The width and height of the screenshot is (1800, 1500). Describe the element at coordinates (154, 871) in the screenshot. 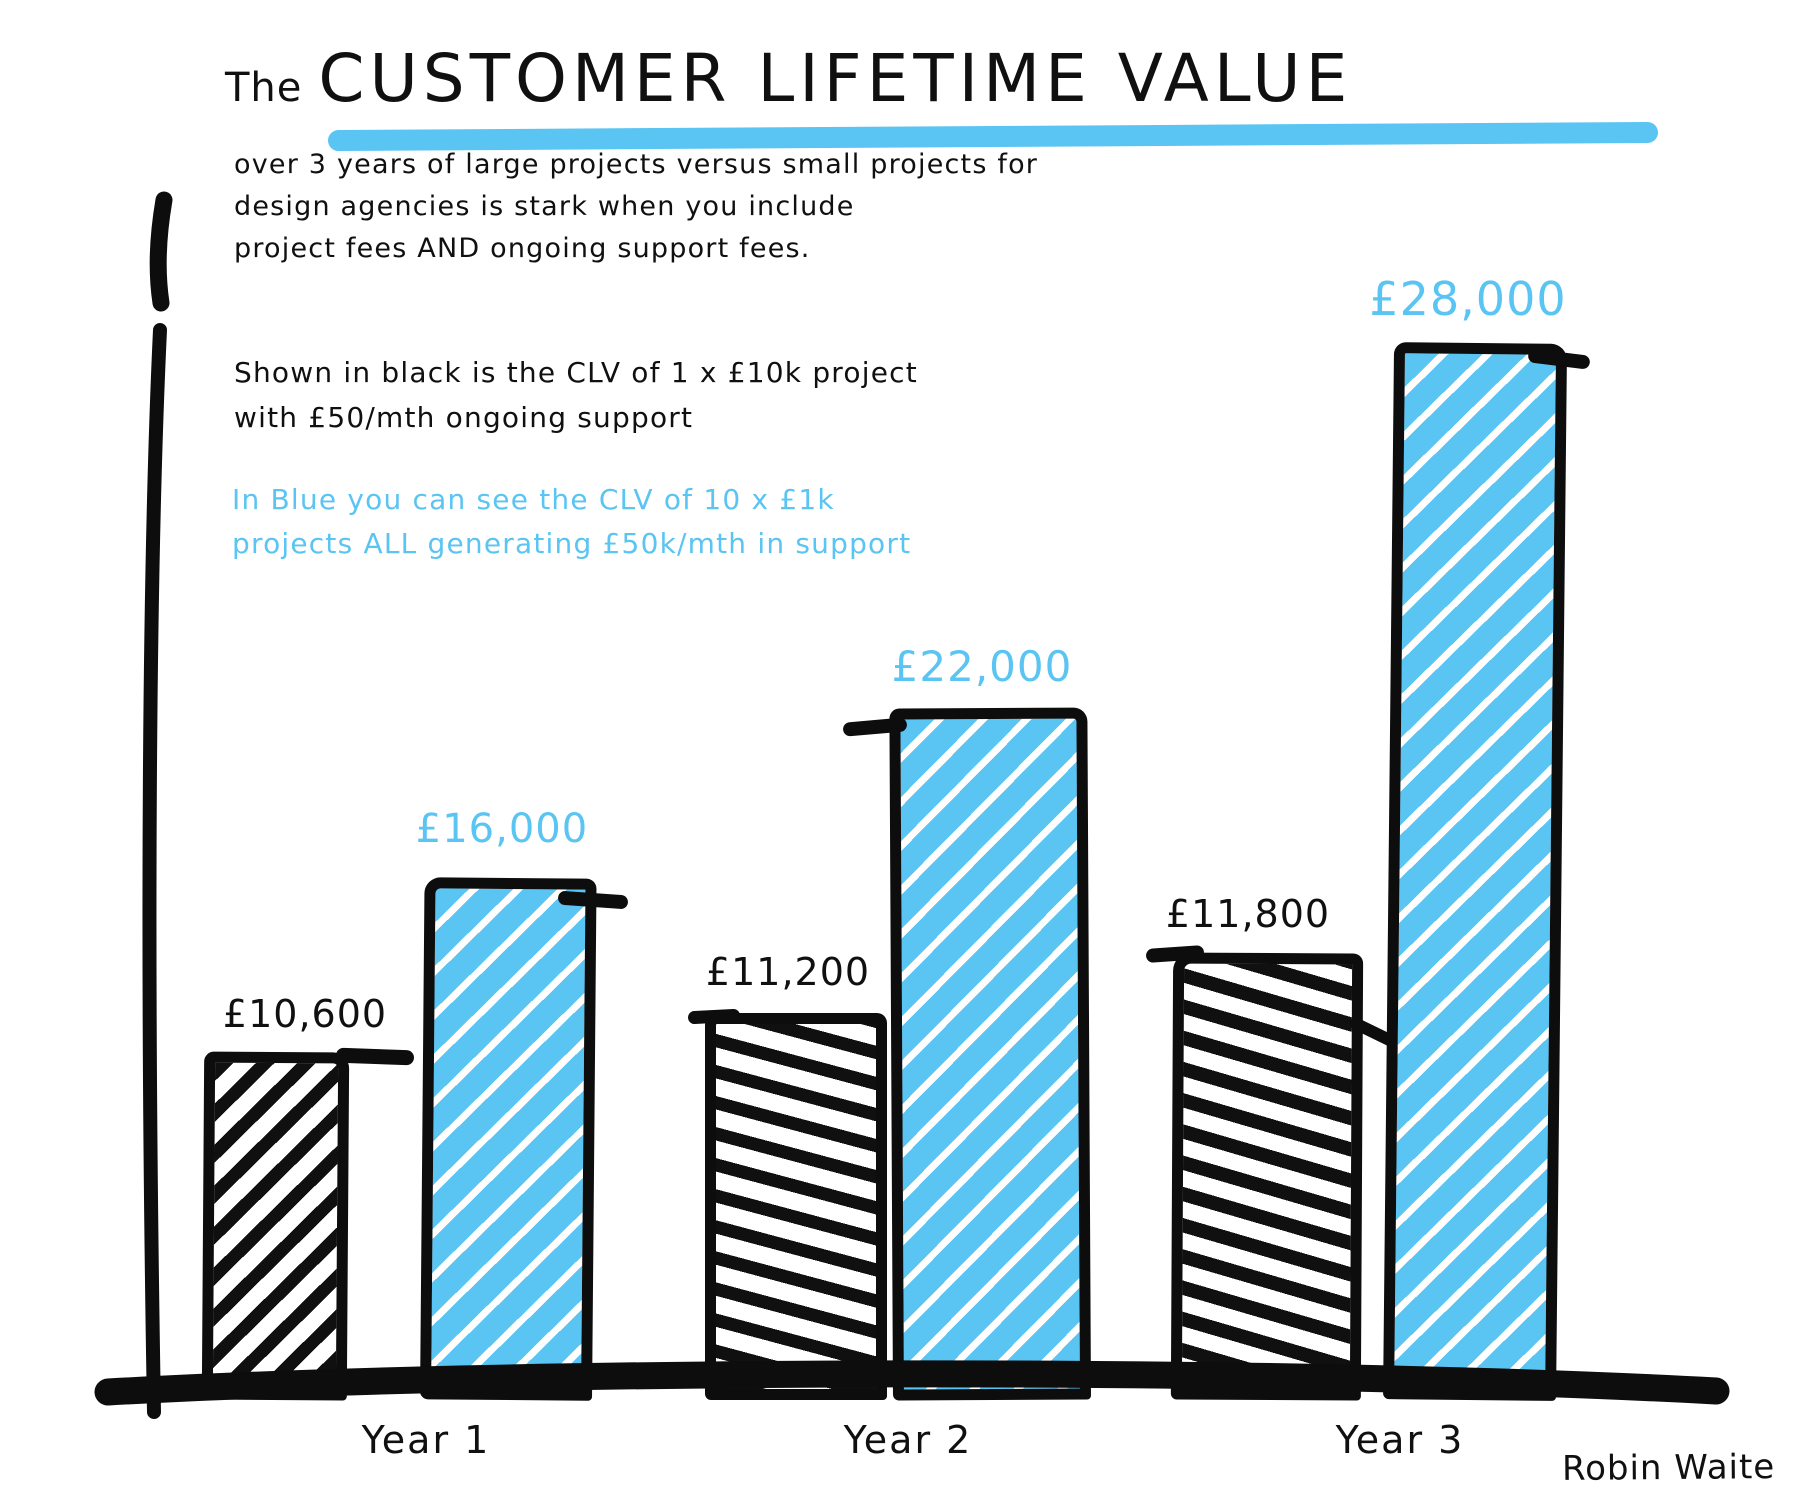

I see `y-axis` at that location.